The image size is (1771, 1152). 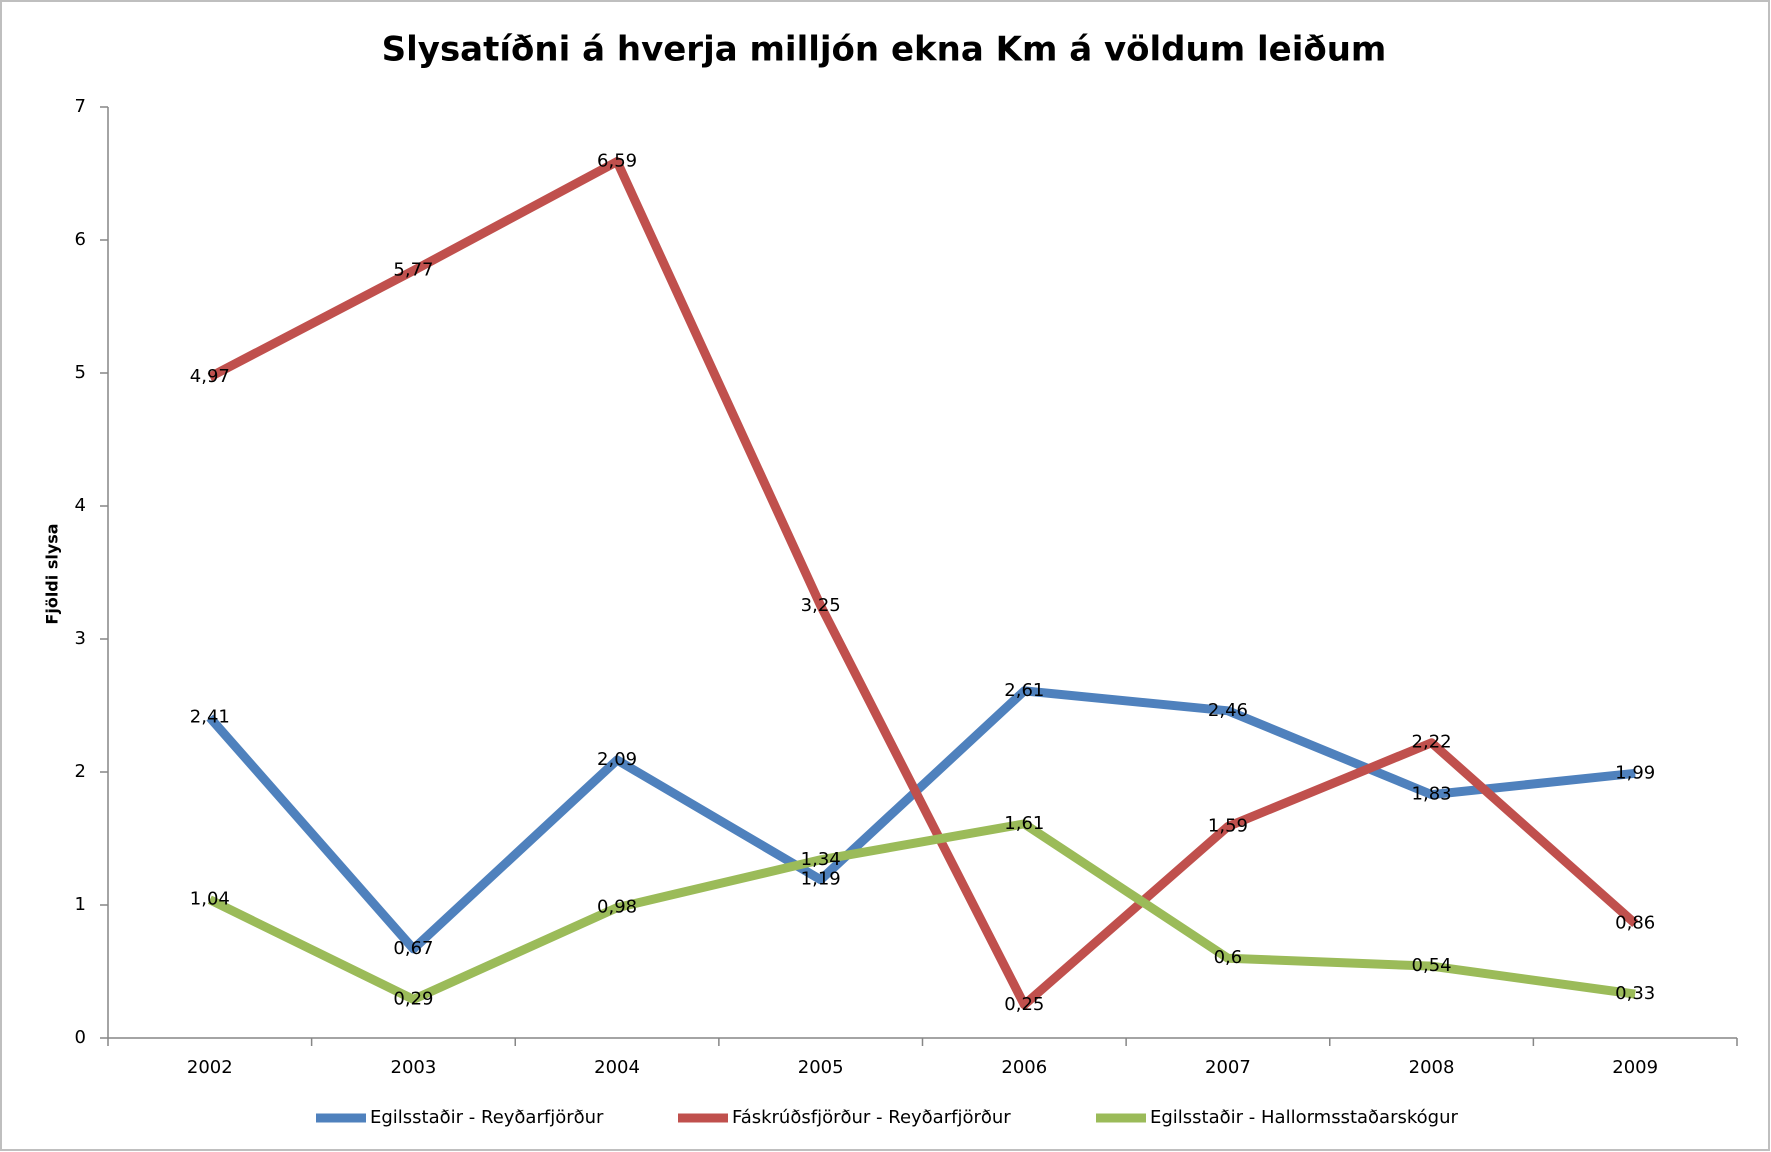 I want to click on data-label: 1,61, so click(x=1024, y=823).